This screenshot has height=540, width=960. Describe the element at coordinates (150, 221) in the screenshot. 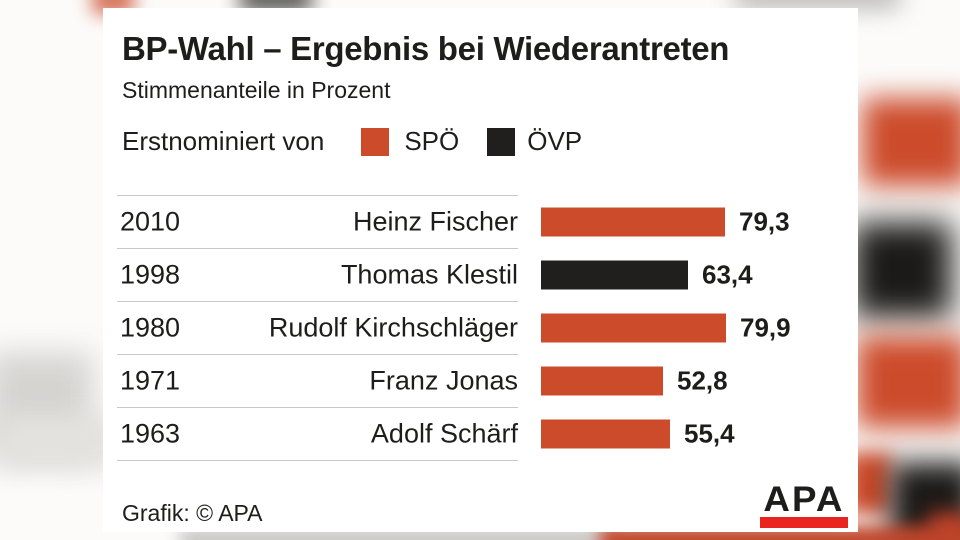

I see `row-year: 2010` at that location.